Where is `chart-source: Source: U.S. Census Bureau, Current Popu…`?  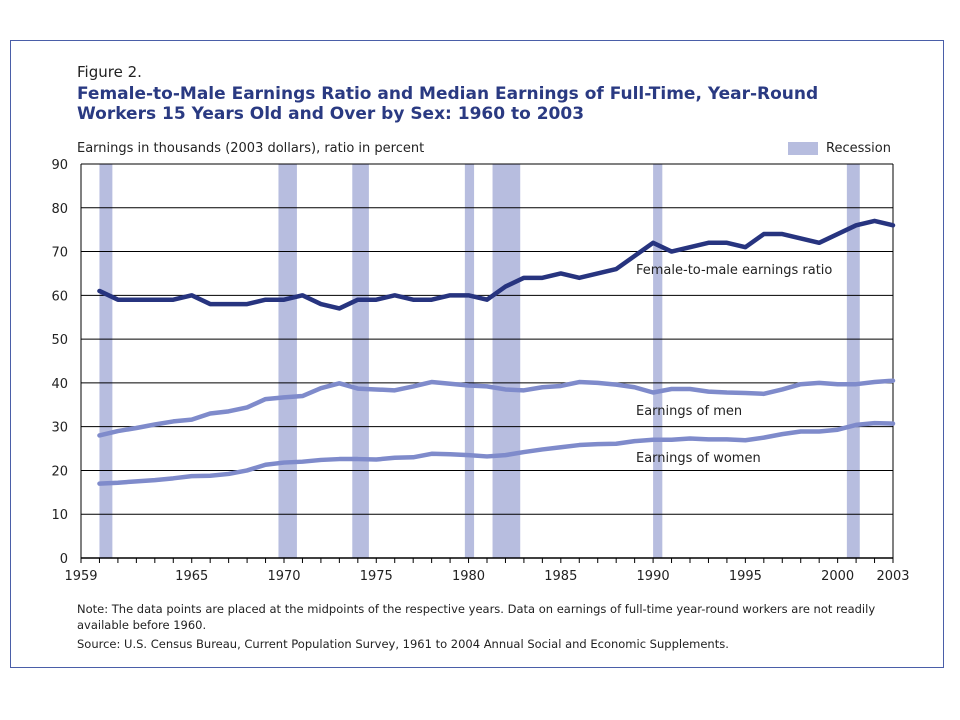 chart-source: Source: U.S. Census Bureau, Current Popu… is located at coordinates (403, 644).